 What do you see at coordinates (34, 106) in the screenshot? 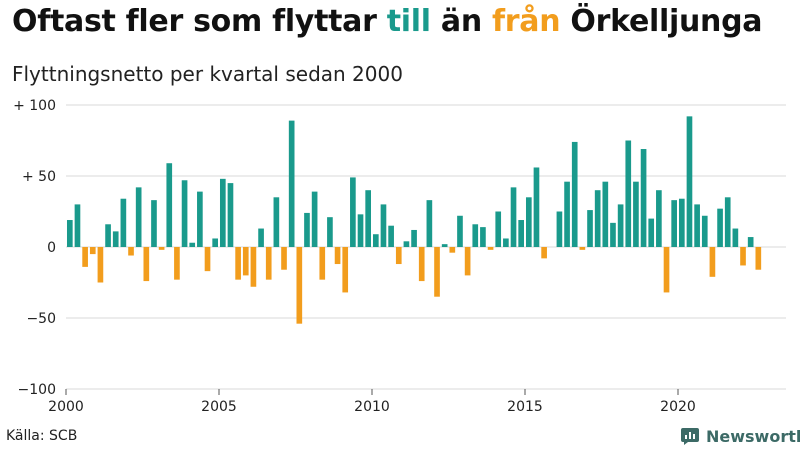
I see `y-tick-label: + 100` at bounding box center [34, 106].